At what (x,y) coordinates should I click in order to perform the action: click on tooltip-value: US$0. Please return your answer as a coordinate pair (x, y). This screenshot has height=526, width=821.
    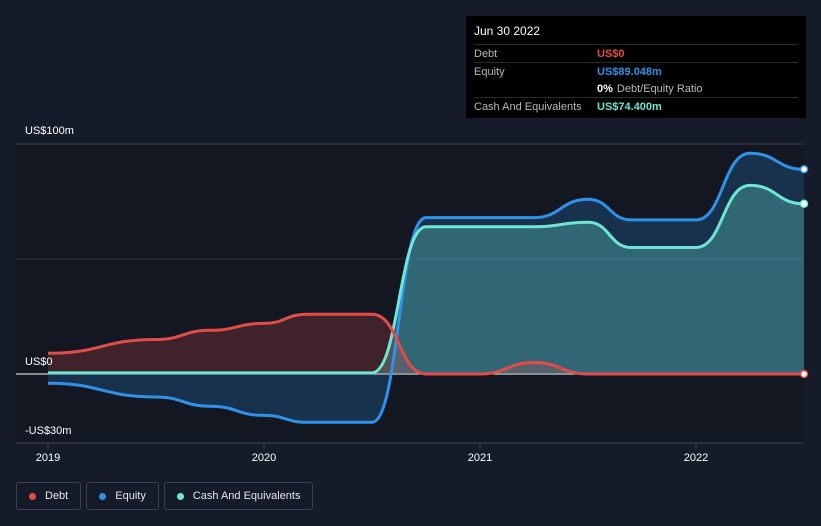
    Looking at the image, I should click on (611, 53).